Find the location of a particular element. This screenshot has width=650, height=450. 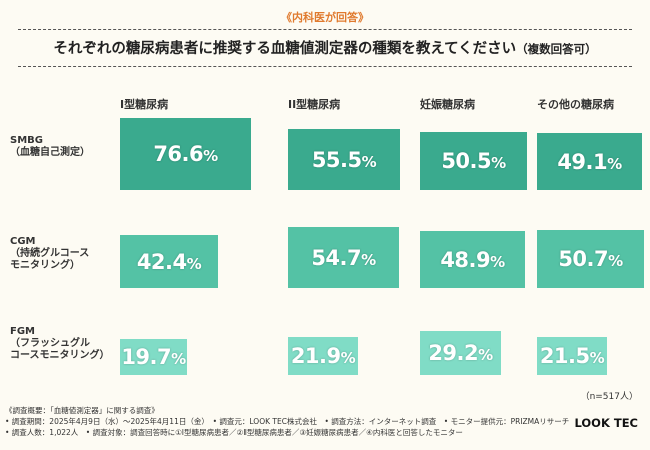

bar-value-label: 29.2% is located at coordinates (460, 353).